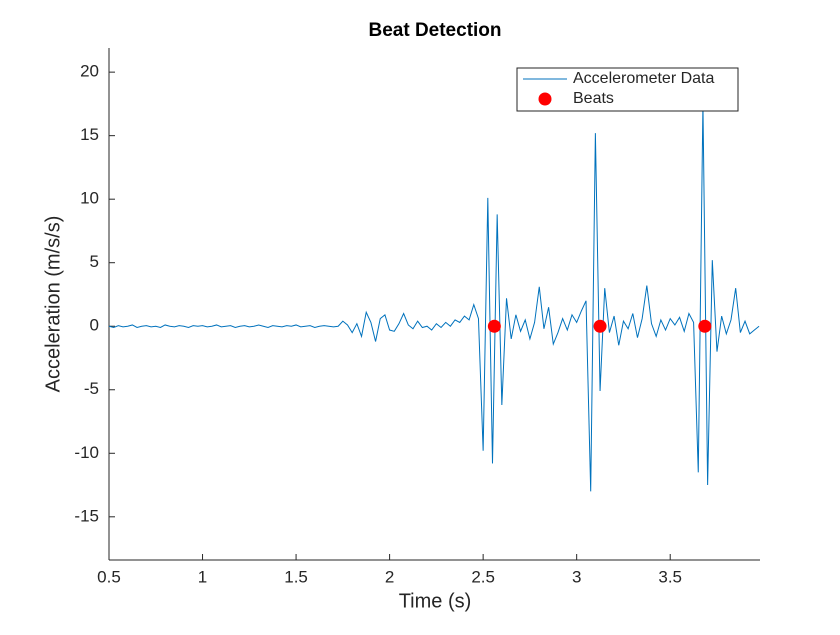  I want to click on legend-box, so click(627, 89).